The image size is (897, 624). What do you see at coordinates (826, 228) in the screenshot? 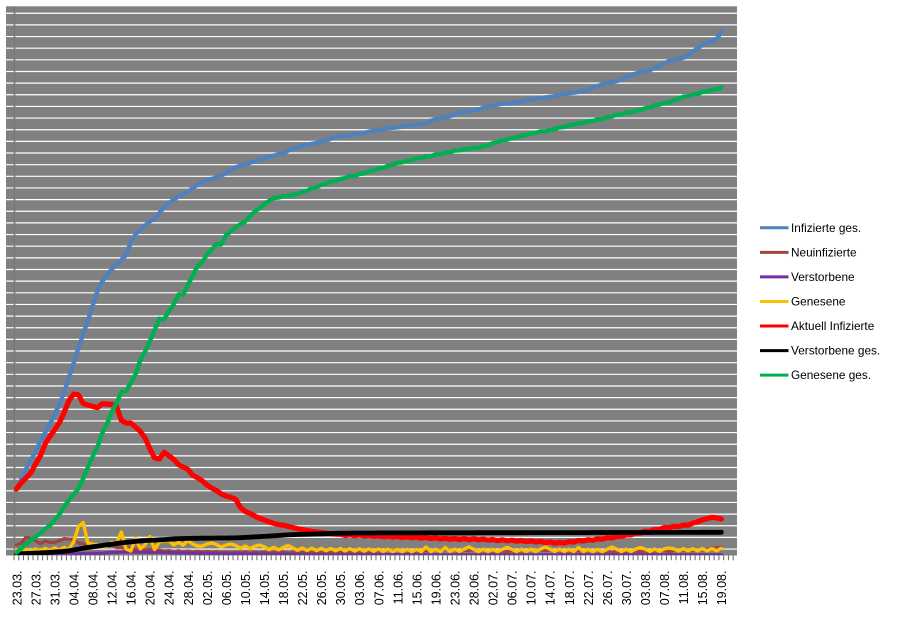
I see `svg-text: Infizierte ges.` at bounding box center [826, 228].